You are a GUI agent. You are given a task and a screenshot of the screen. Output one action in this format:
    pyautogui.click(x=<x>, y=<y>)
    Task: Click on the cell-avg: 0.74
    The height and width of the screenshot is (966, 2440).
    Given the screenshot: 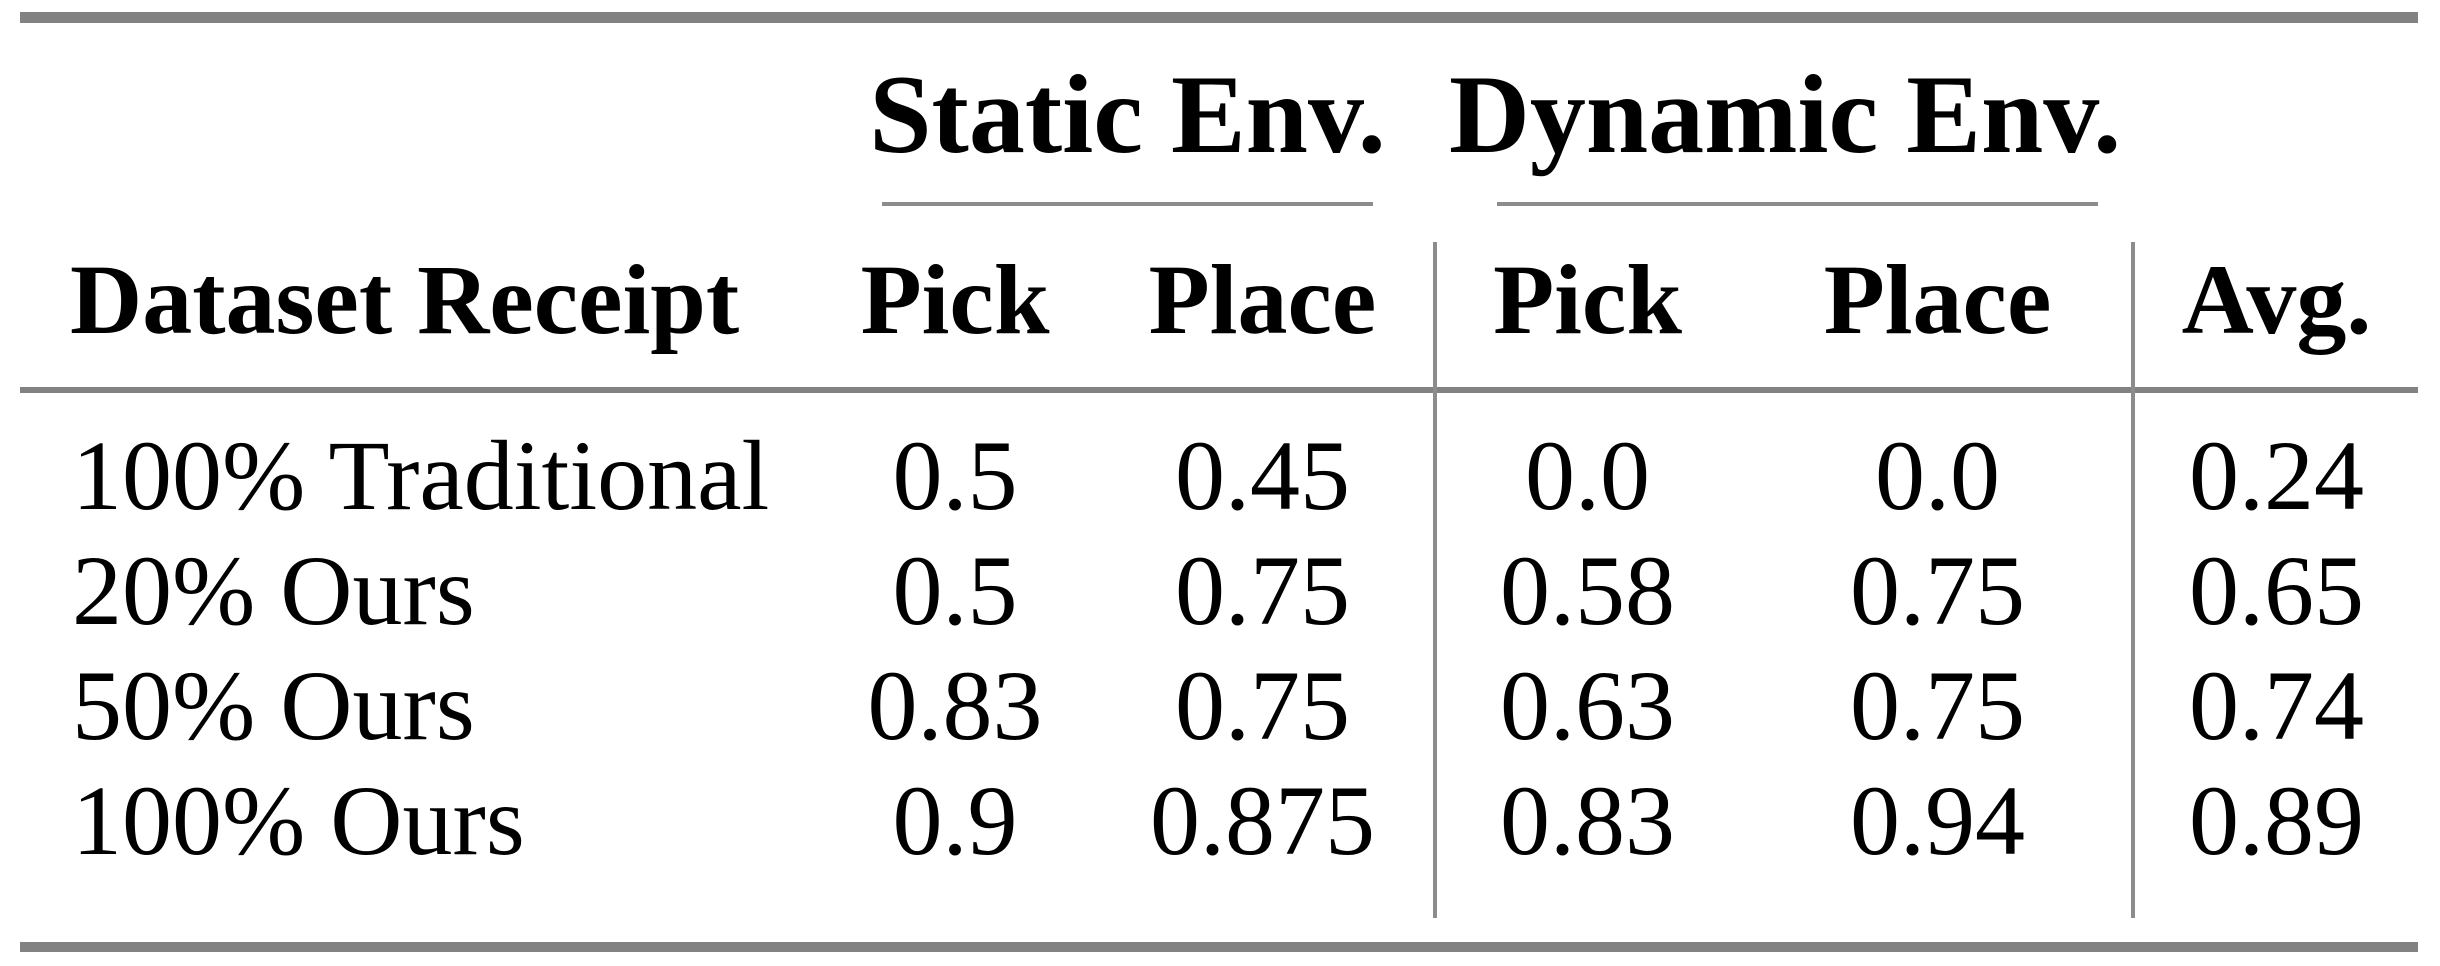 What is the action you would take?
    pyautogui.click(x=2277, y=705)
    